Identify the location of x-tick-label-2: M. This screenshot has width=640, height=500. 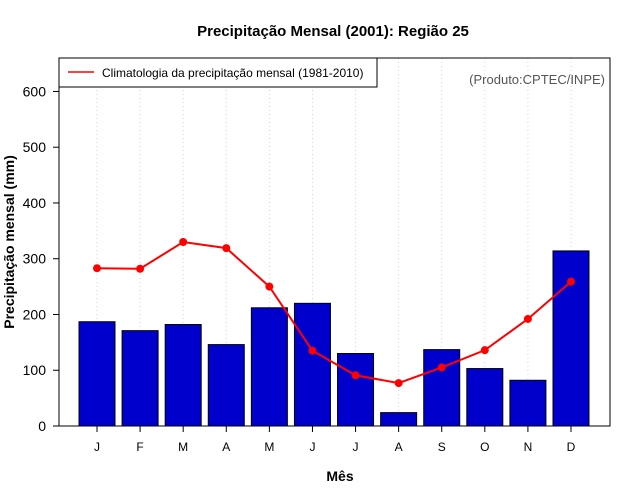
(183, 447).